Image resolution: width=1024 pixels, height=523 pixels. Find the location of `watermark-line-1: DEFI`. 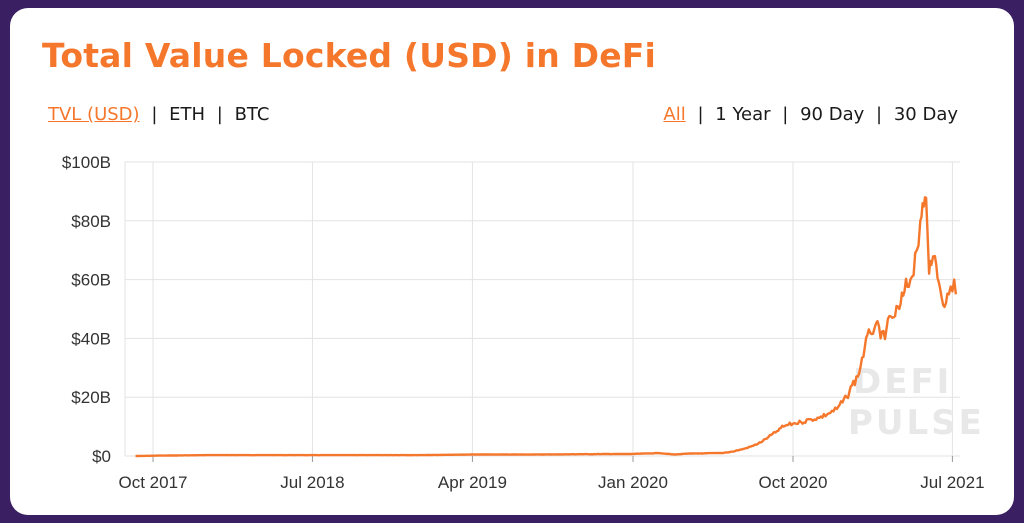

watermark-line-1: DEFI is located at coordinates (902, 382).